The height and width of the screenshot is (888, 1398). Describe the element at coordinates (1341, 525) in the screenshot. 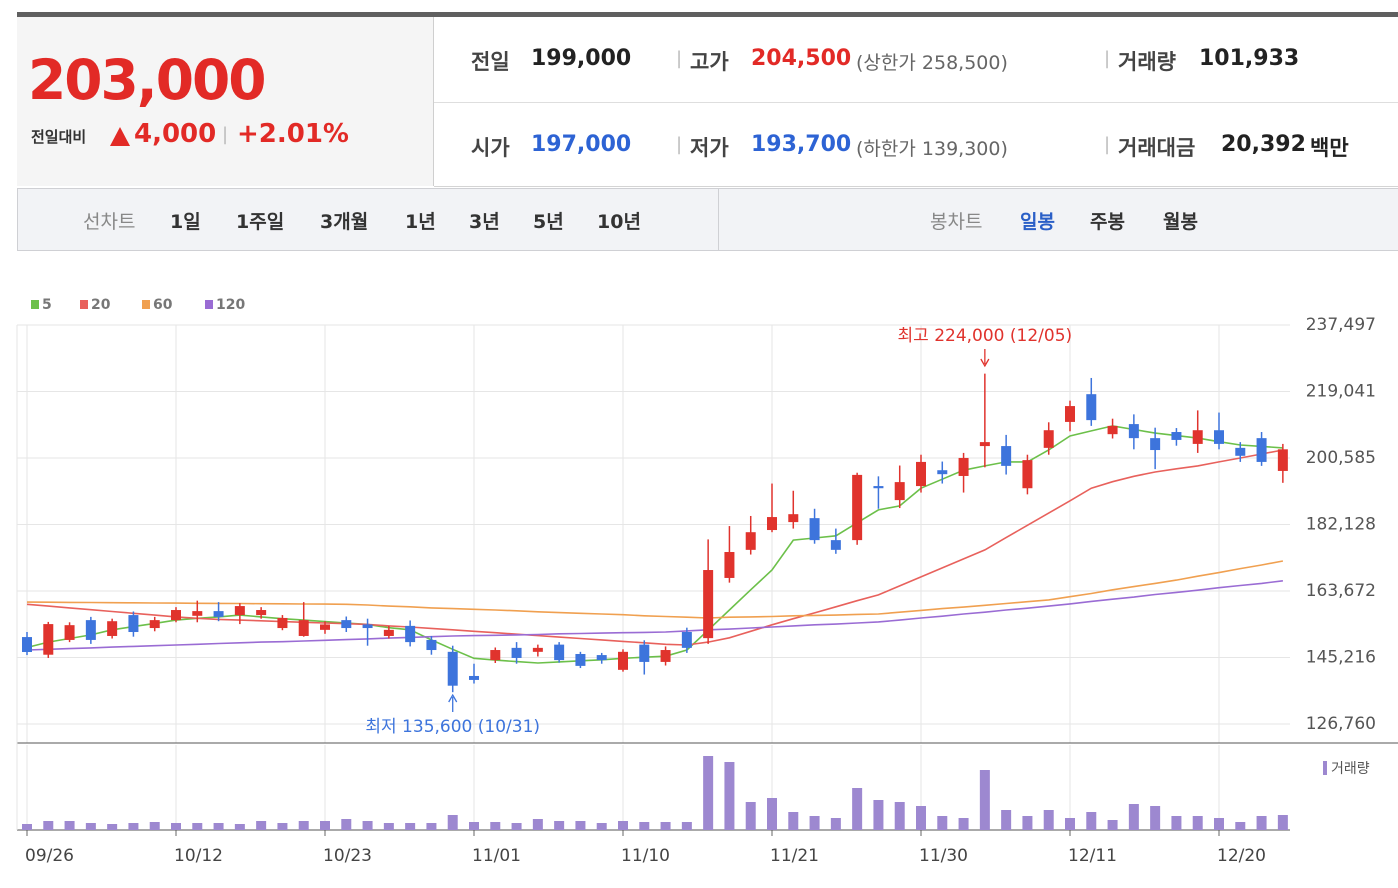

I see `y-tick-label: 182,128` at that location.